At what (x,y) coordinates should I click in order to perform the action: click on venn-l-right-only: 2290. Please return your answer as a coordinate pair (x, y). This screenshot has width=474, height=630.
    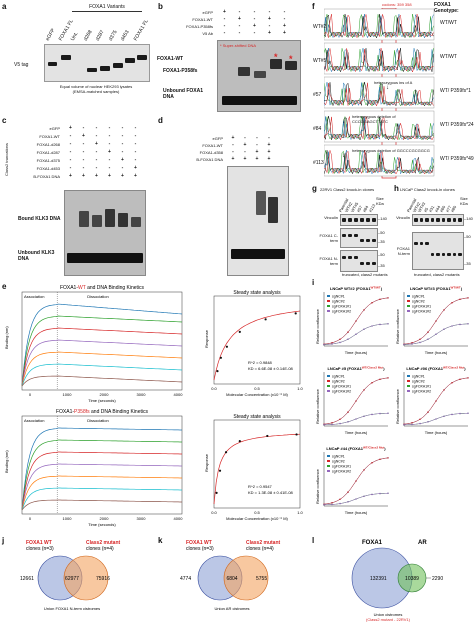
    Looking at the image, I should click on (437, 579).